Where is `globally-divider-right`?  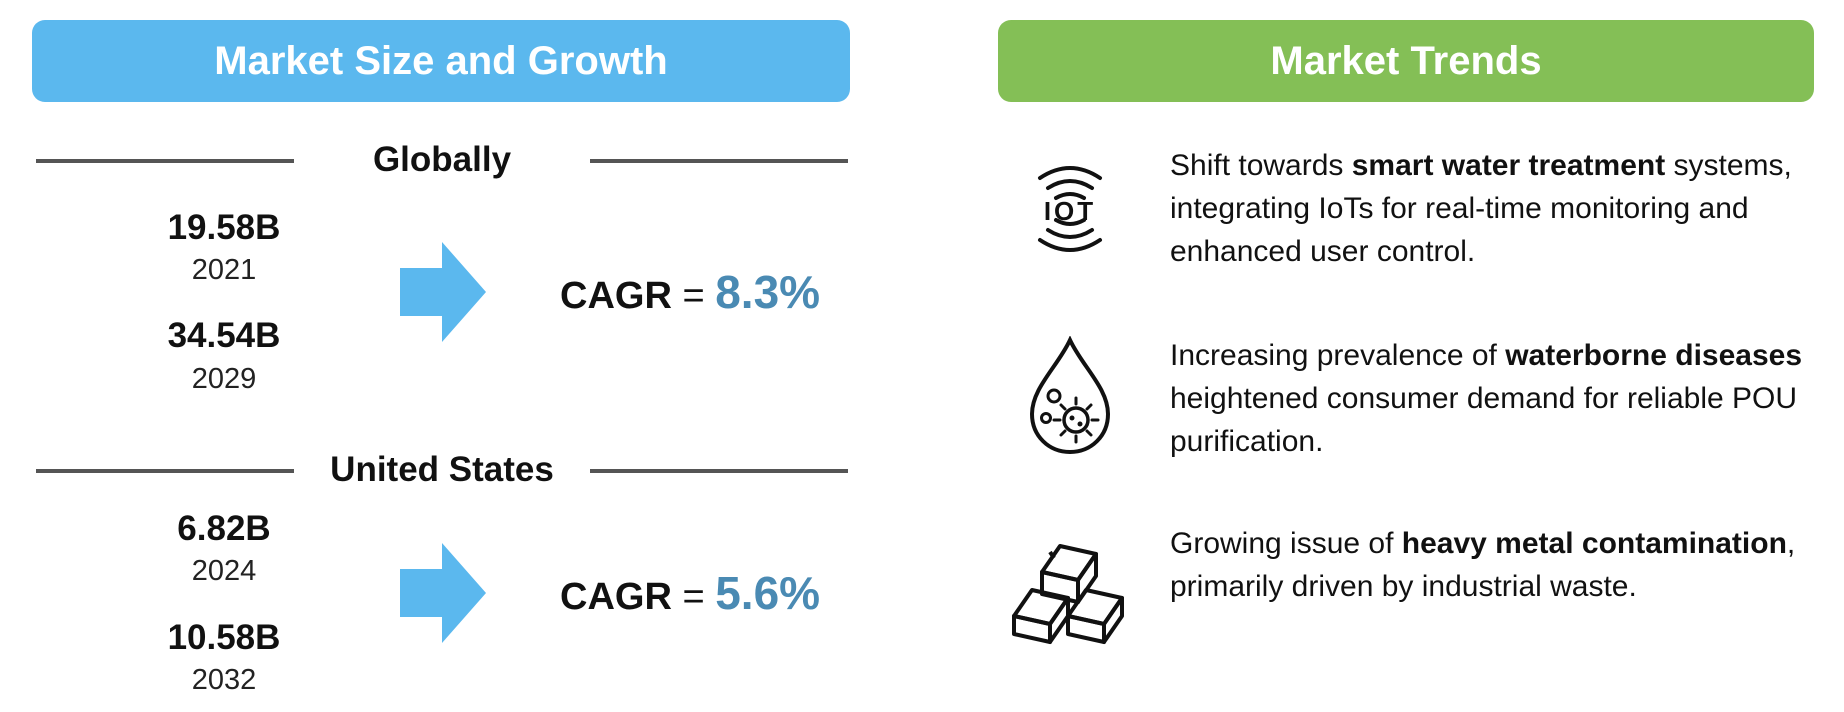
globally-divider-right is located at coordinates (719, 161).